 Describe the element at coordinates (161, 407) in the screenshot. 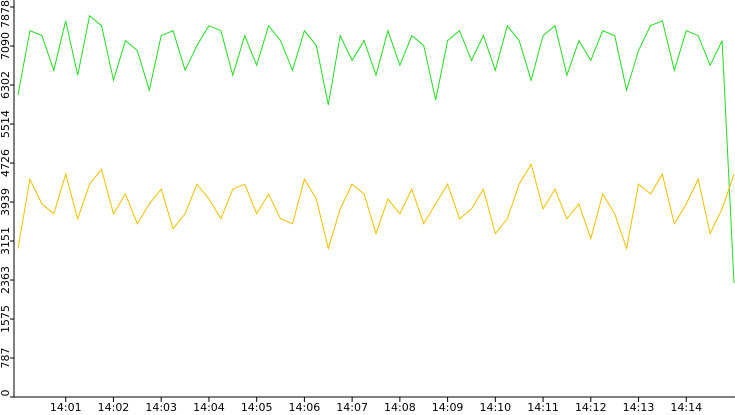

I see `x-tick-label: 14:03` at that location.